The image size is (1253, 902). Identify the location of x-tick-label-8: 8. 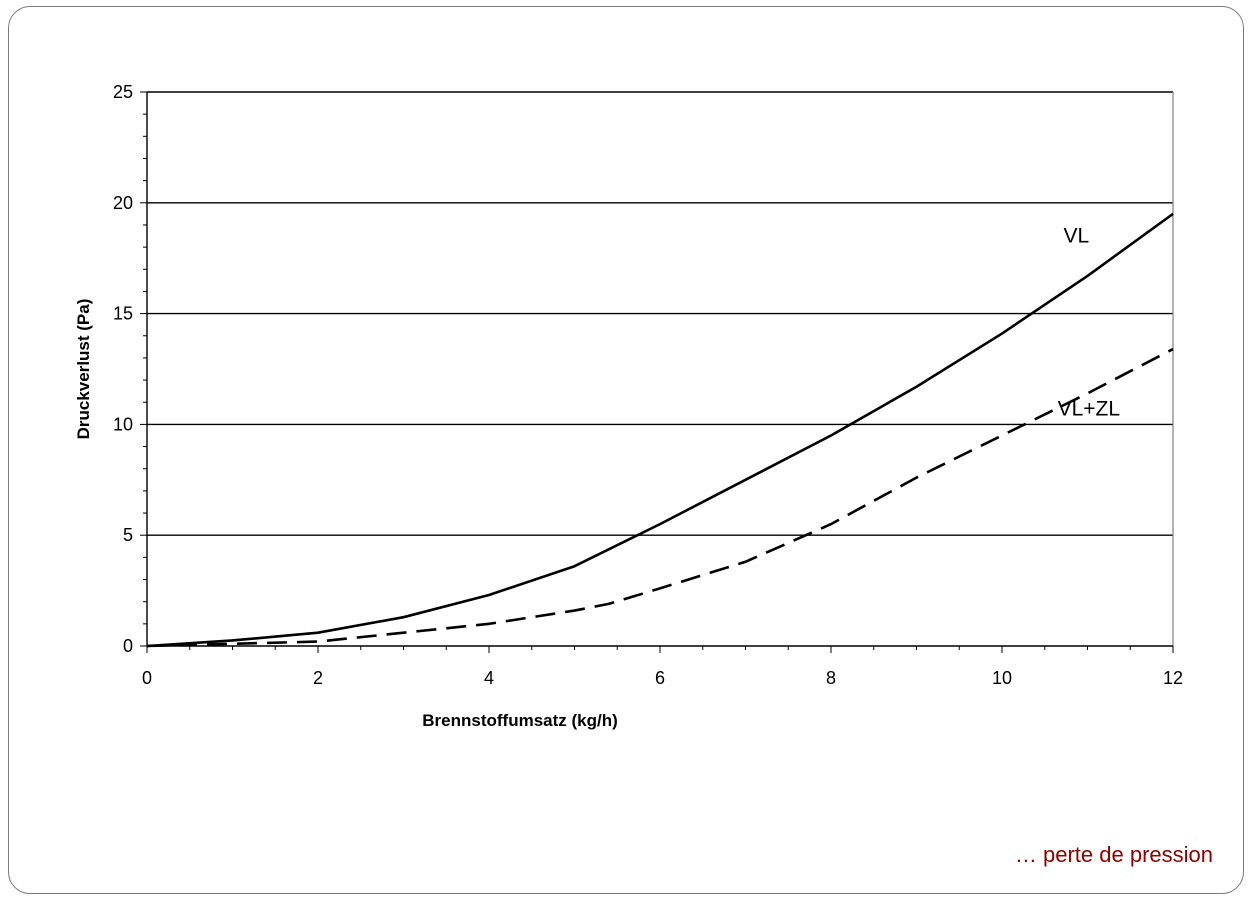
(831, 678).